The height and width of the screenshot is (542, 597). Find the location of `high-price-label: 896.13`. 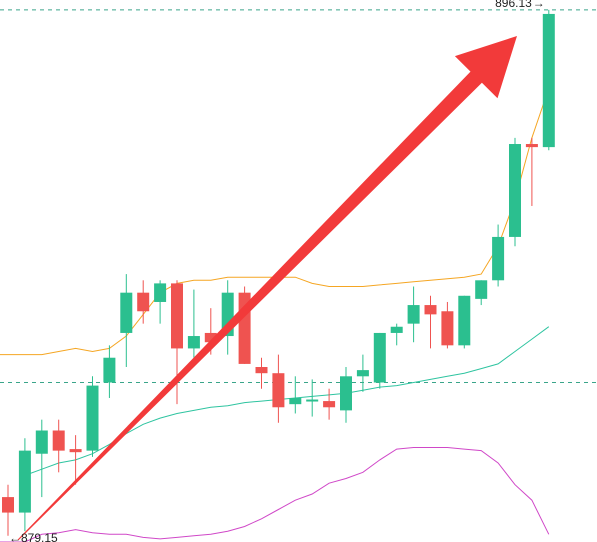

high-price-label: 896.13 is located at coordinates (513, 5).